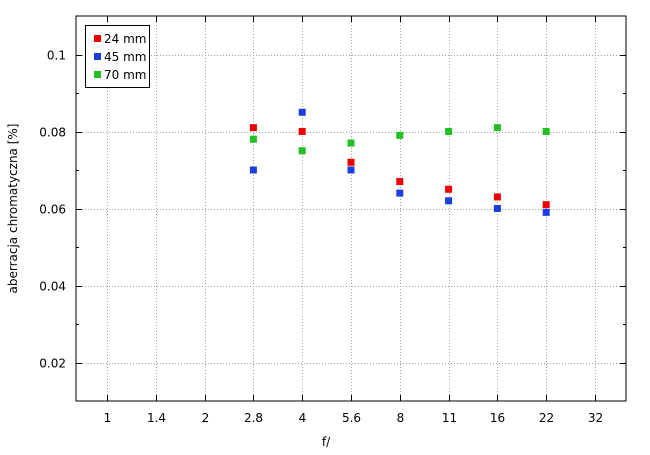  What do you see at coordinates (56, 56) in the screenshot?
I see `y-tick-label: 0.1` at bounding box center [56, 56].